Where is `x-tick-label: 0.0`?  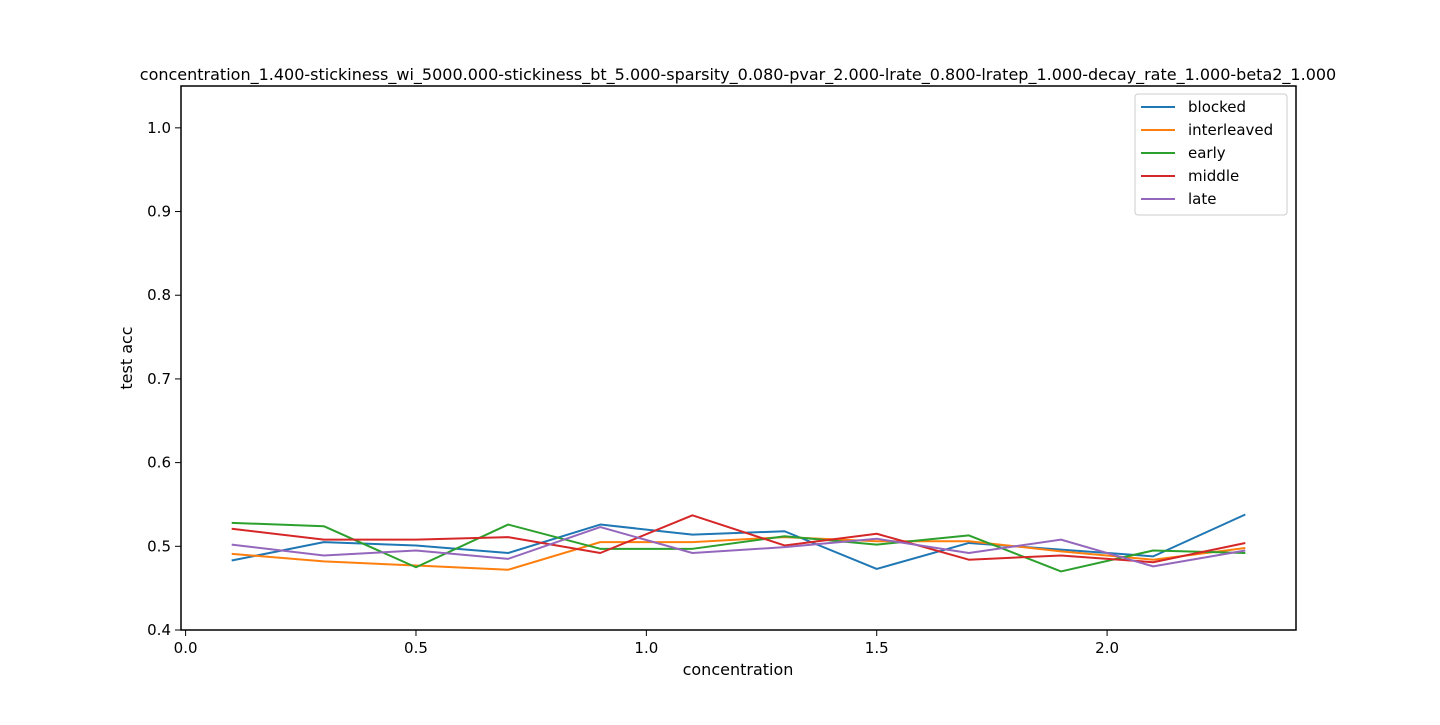
x-tick-label: 0.0 is located at coordinates (186, 648).